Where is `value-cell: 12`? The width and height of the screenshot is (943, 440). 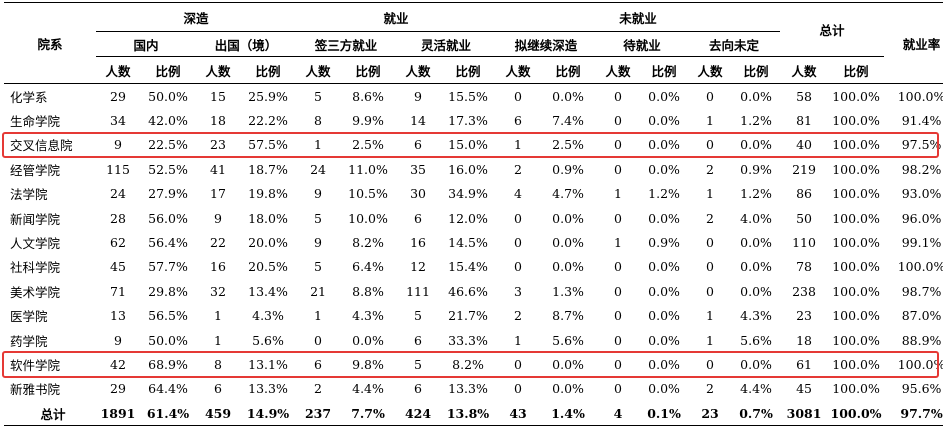
value-cell: 12 is located at coordinates (418, 267).